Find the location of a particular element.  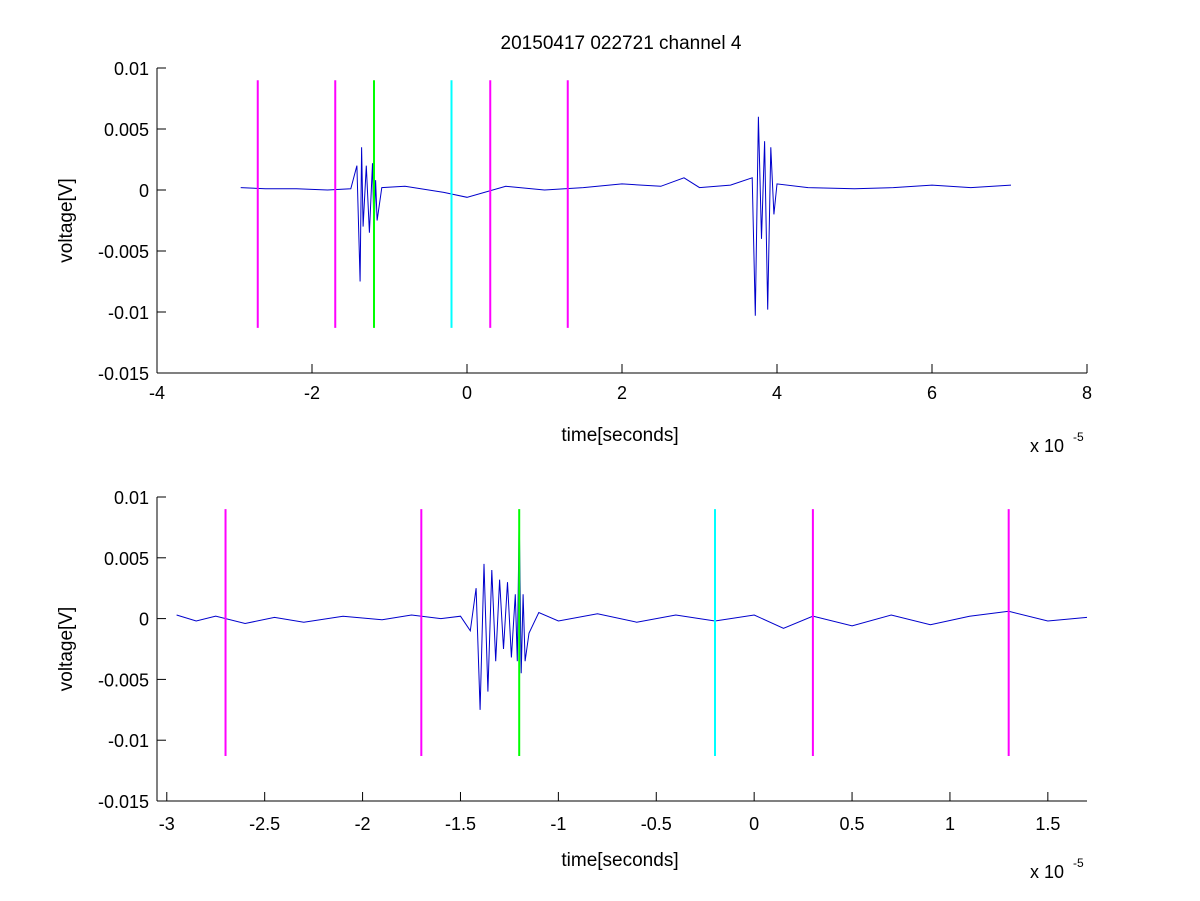

x-tick-label: -1.5 is located at coordinates (460, 824).